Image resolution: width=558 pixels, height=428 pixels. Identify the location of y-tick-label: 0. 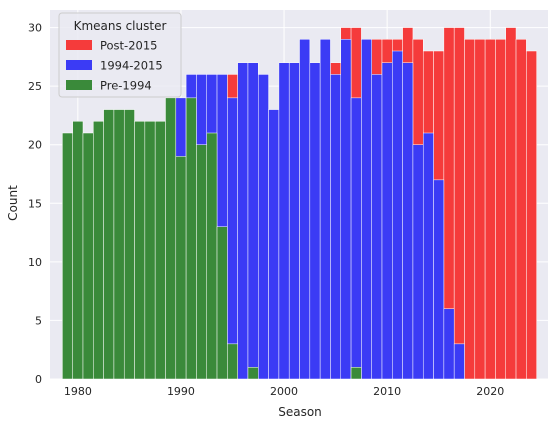
(38, 379).